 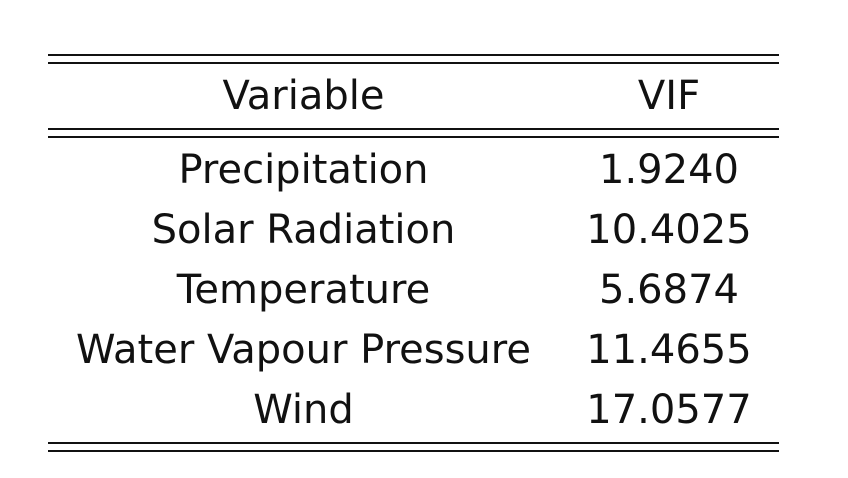 I want to click on variable-cell: Temperature, so click(x=303, y=290).